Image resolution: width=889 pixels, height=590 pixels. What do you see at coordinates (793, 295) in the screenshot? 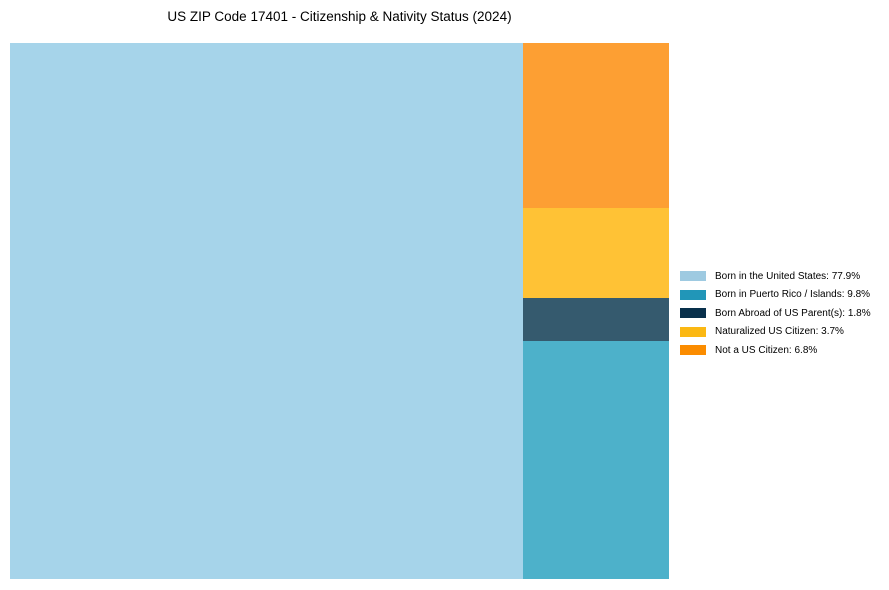
I see `legend-label: Born in Puerto Rico / Islands: 9.8%` at bounding box center [793, 295].